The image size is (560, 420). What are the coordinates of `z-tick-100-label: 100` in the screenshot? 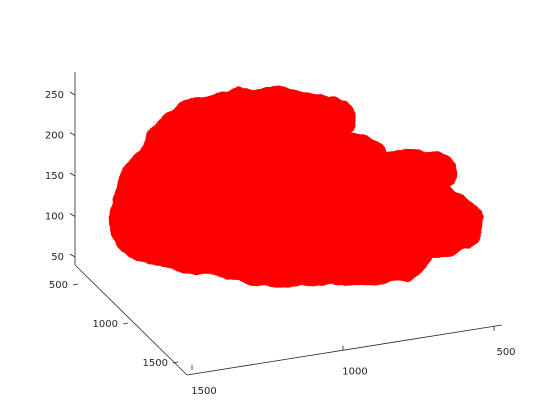 It's located at (54, 217).